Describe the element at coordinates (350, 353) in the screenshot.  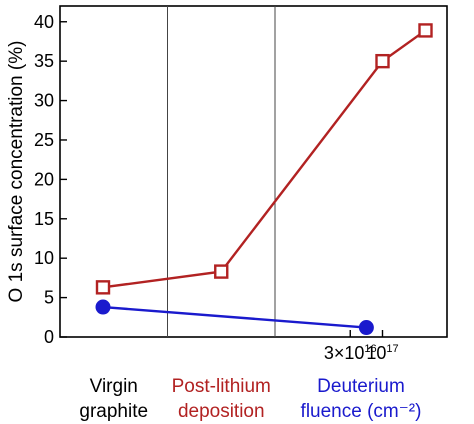
I see `fluence-tick-label-1: 3×10¹⁶` at that location.